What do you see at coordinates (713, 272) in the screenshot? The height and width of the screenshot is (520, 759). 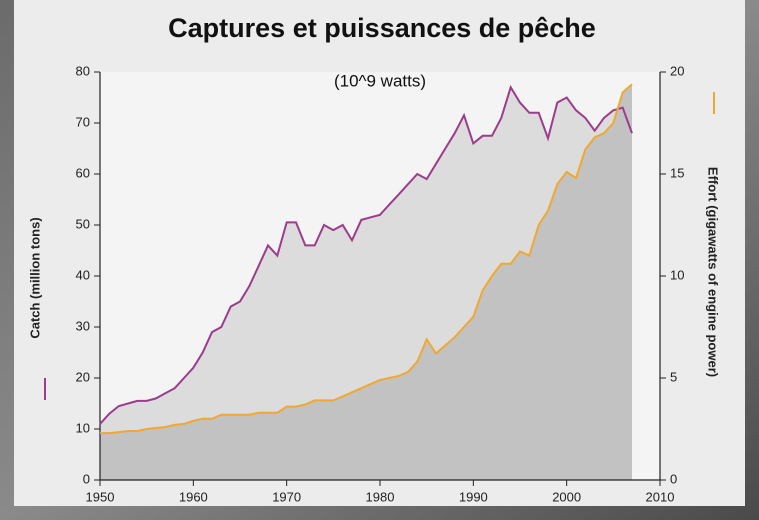 I see `y2-axis-label: Effort (gigawatts of engine power)` at bounding box center [713, 272].